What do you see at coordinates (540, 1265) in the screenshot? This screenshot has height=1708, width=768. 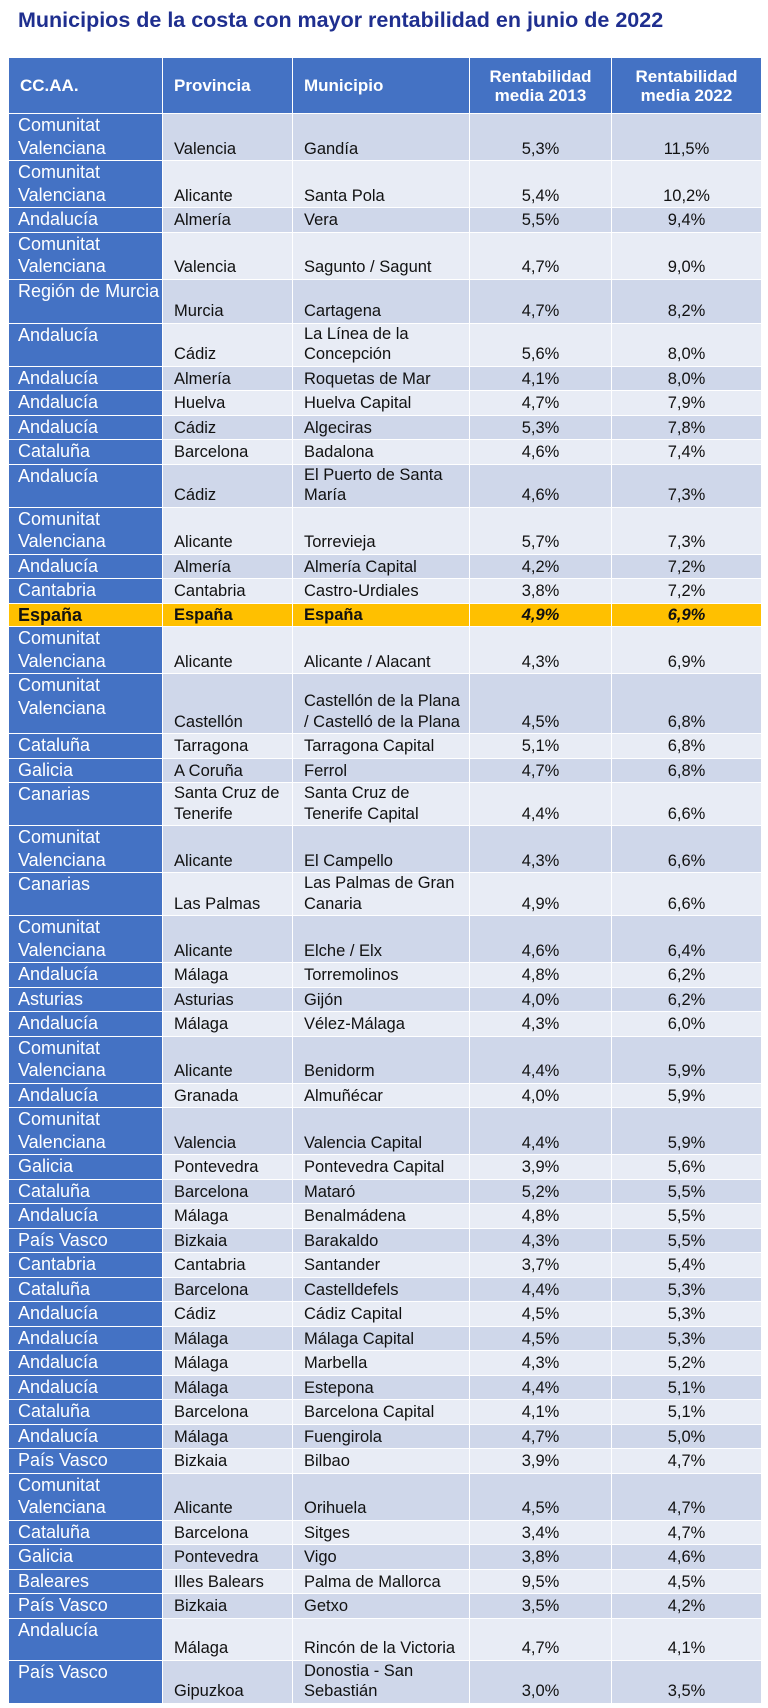 I see `cell-rentabilidad-2013: 3,7%` at bounding box center [540, 1265].